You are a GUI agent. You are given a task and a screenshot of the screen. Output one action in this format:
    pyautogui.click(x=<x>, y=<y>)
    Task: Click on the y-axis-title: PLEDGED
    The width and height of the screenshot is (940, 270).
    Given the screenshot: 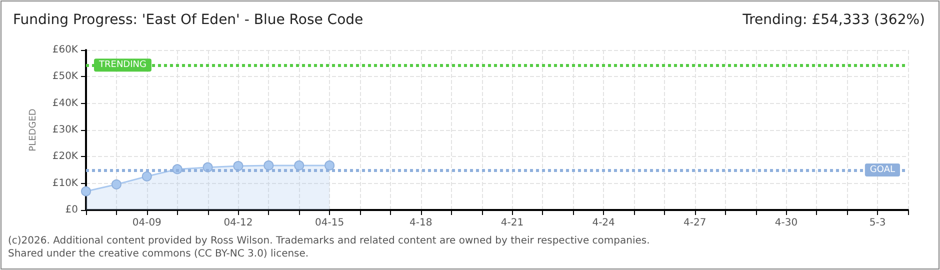 What is the action you would take?
    pyautogui.click(x=33, y=130)
    